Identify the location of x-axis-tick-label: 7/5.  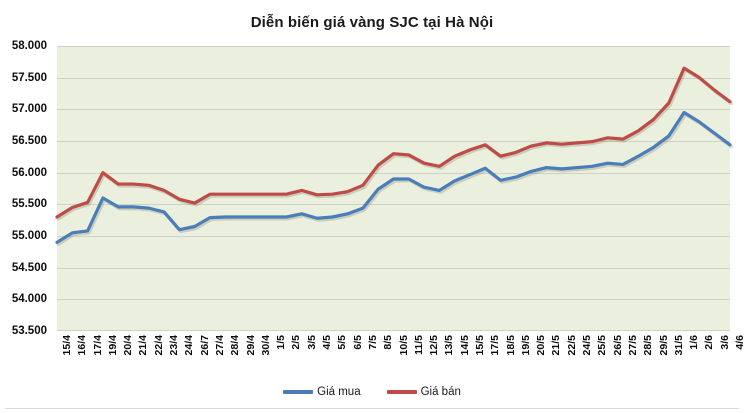
(372, 342).